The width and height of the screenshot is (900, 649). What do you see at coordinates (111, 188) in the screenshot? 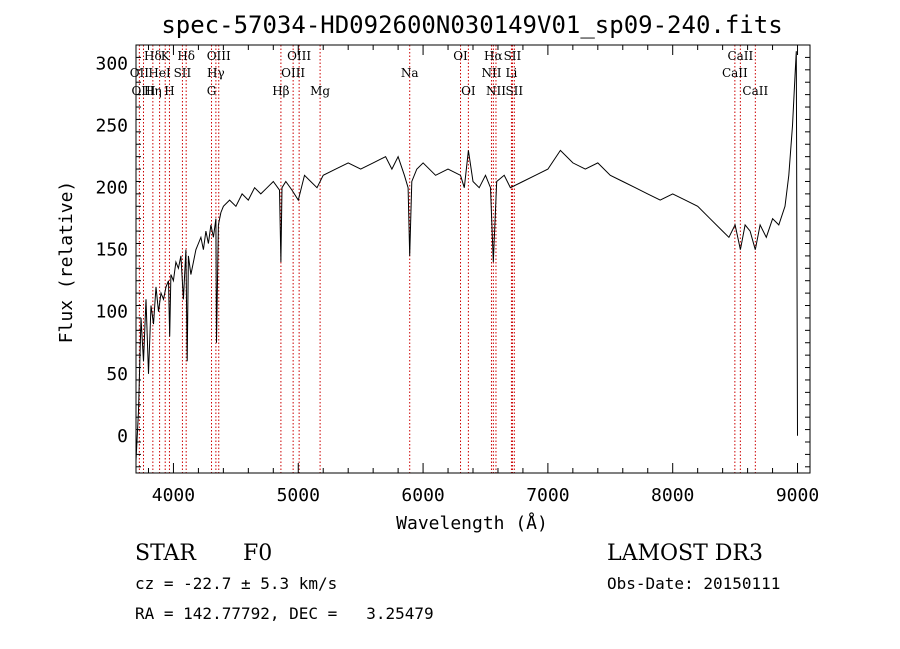
I see `y-tick-label: 200` at bounding box center [111, 188].